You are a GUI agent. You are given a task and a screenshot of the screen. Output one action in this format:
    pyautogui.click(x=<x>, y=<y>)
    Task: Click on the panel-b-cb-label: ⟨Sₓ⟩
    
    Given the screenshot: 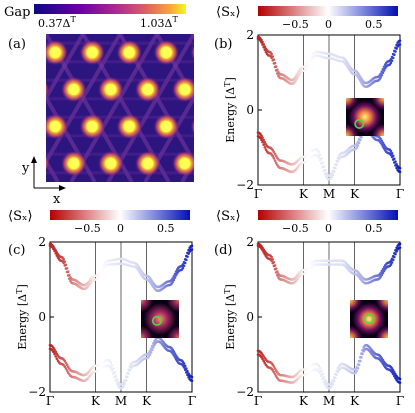 What is the action you would take?
    pyautogui.click(x=228, y=12)
    